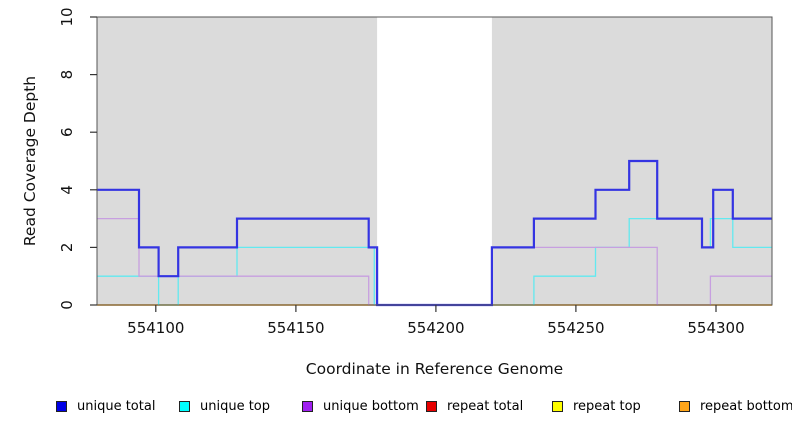 This screenshot has width=792, height=432. What do you see at coordinates (557, 406) in the screenshot?
I see `repeat-top-swatch-icon` at bounding box center [557, 406].